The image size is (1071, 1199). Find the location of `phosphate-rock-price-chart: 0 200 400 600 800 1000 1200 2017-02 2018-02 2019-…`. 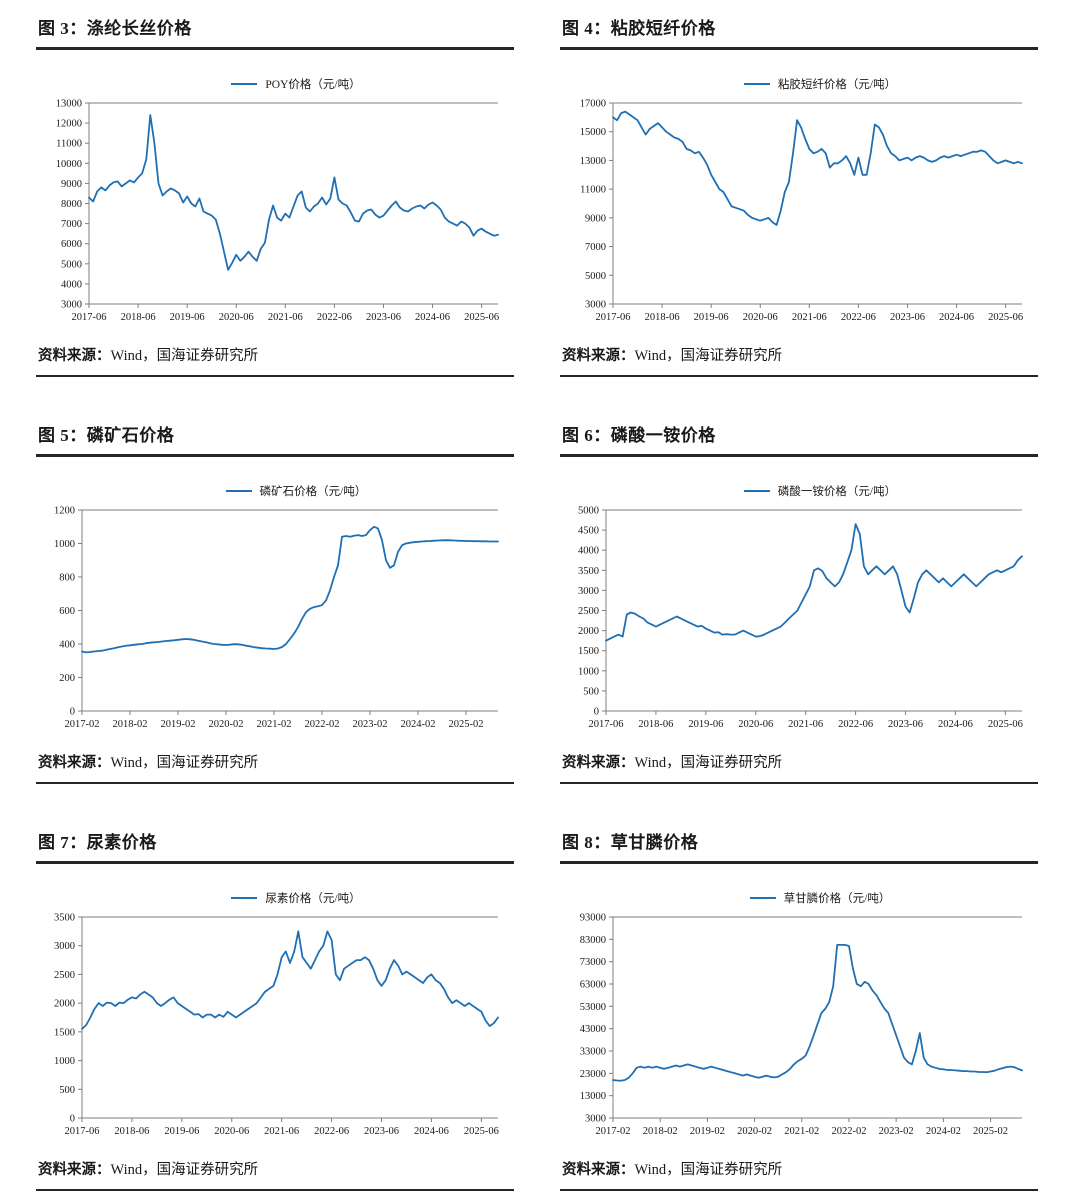

phosphate-rock-price-chart: 0 200 400 600 800 1000 1200 2017-02 2018-02 2019-… is located at coordinates (276, 618).